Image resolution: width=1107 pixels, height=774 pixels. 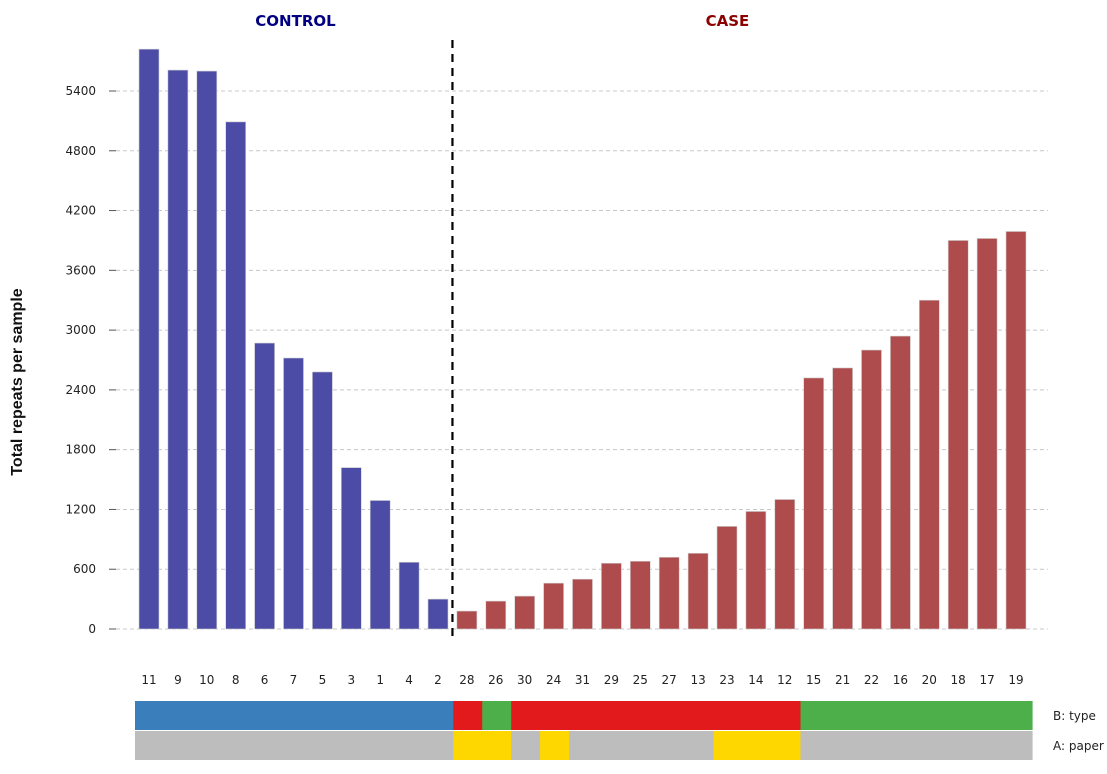 What do you see at coordinates (986, 680) in the screenshot?
I see `x-tick-label: 17` at bounding box center [986, 680].